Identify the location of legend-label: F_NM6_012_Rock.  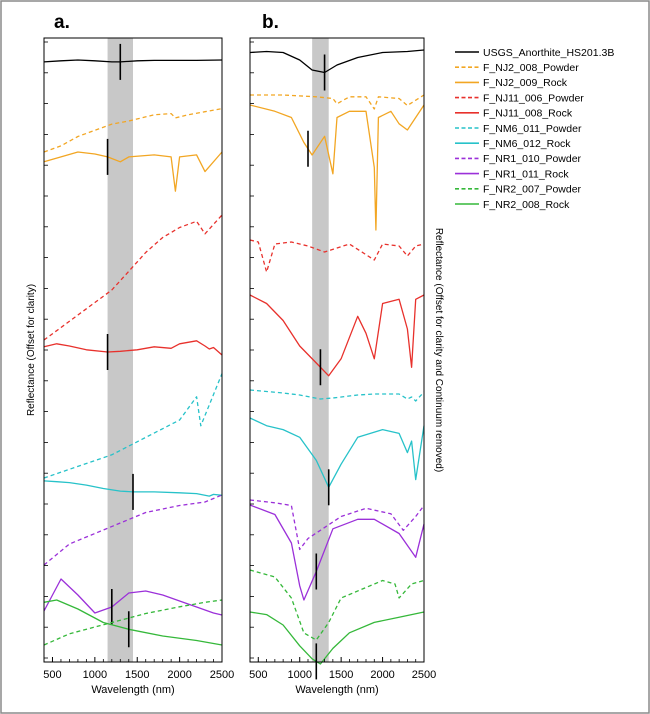
(527, 144).